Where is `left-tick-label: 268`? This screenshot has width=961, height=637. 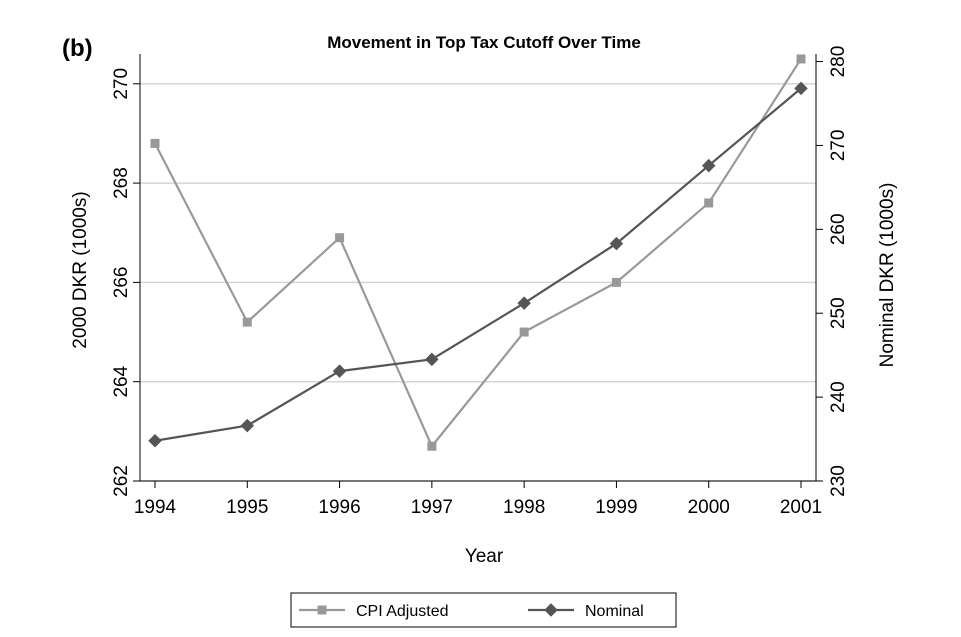 left-tick-label: 268 is located at coordinates (121, 183).